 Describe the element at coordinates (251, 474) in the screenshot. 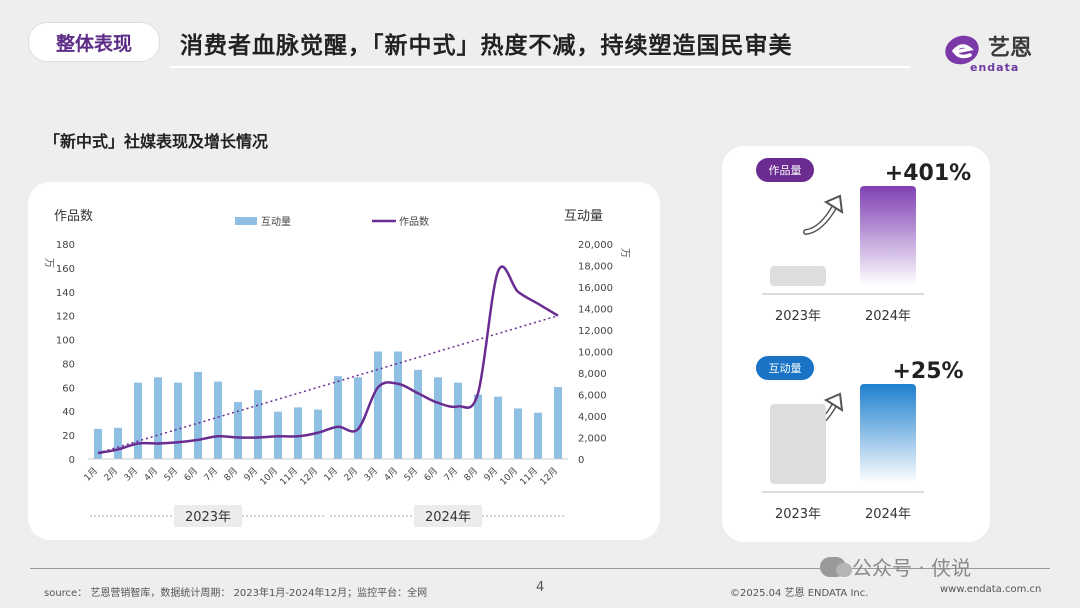

I see `x-tick-label-8: 9月` at that location.